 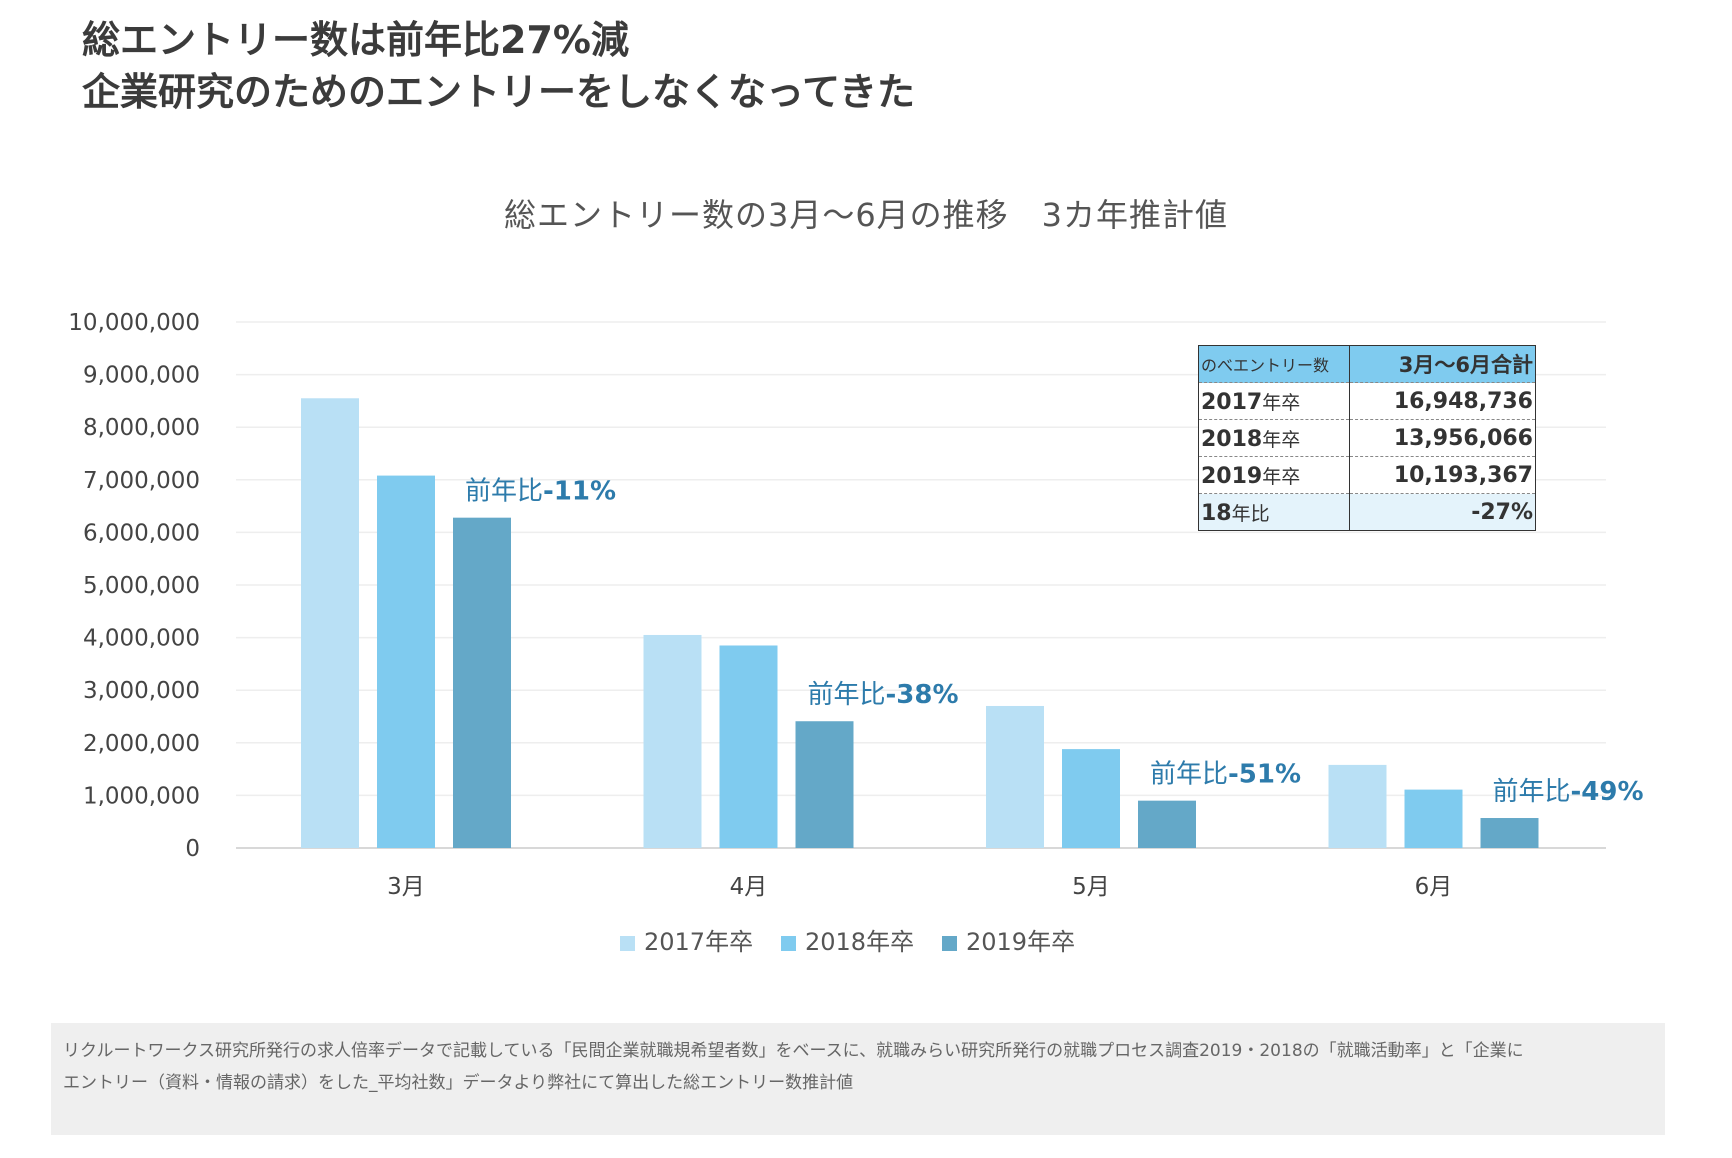 I want to click on yoy-annotation-value: -51%, so click(x=1264, y=775).